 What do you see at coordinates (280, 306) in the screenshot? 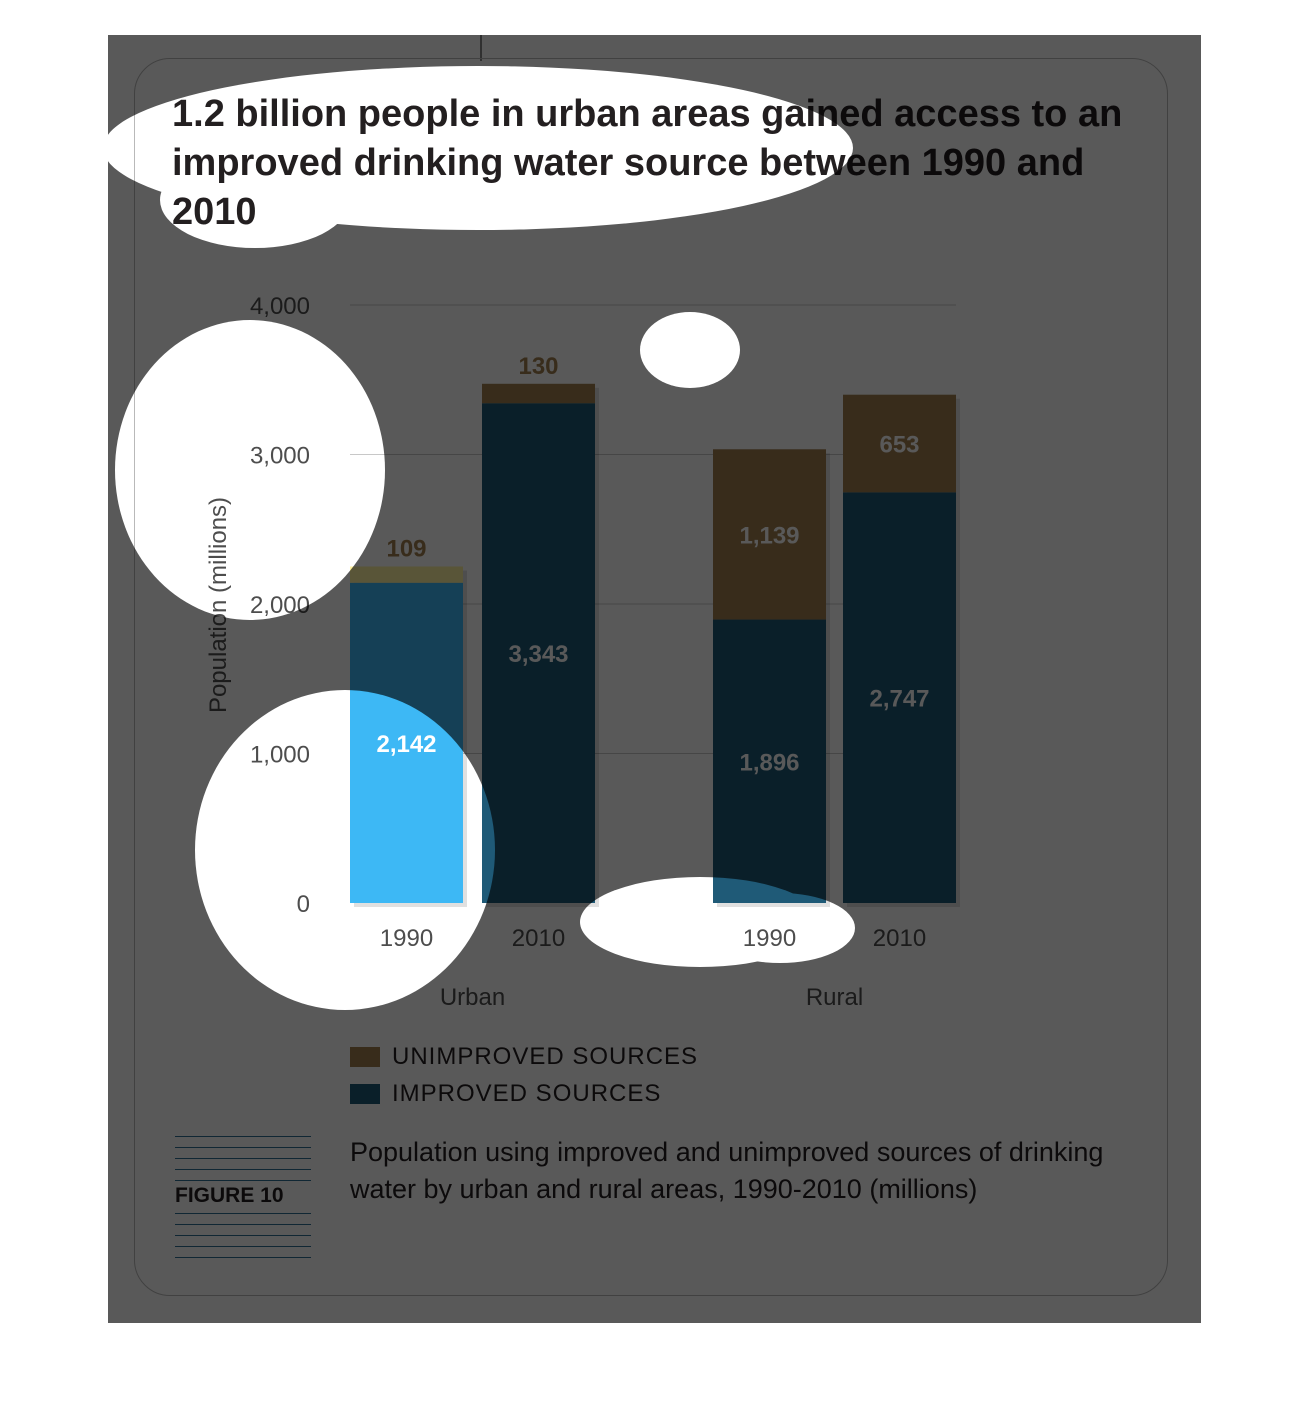
I see `y-tick-label: 4,000` at bounding box center [280, 306].